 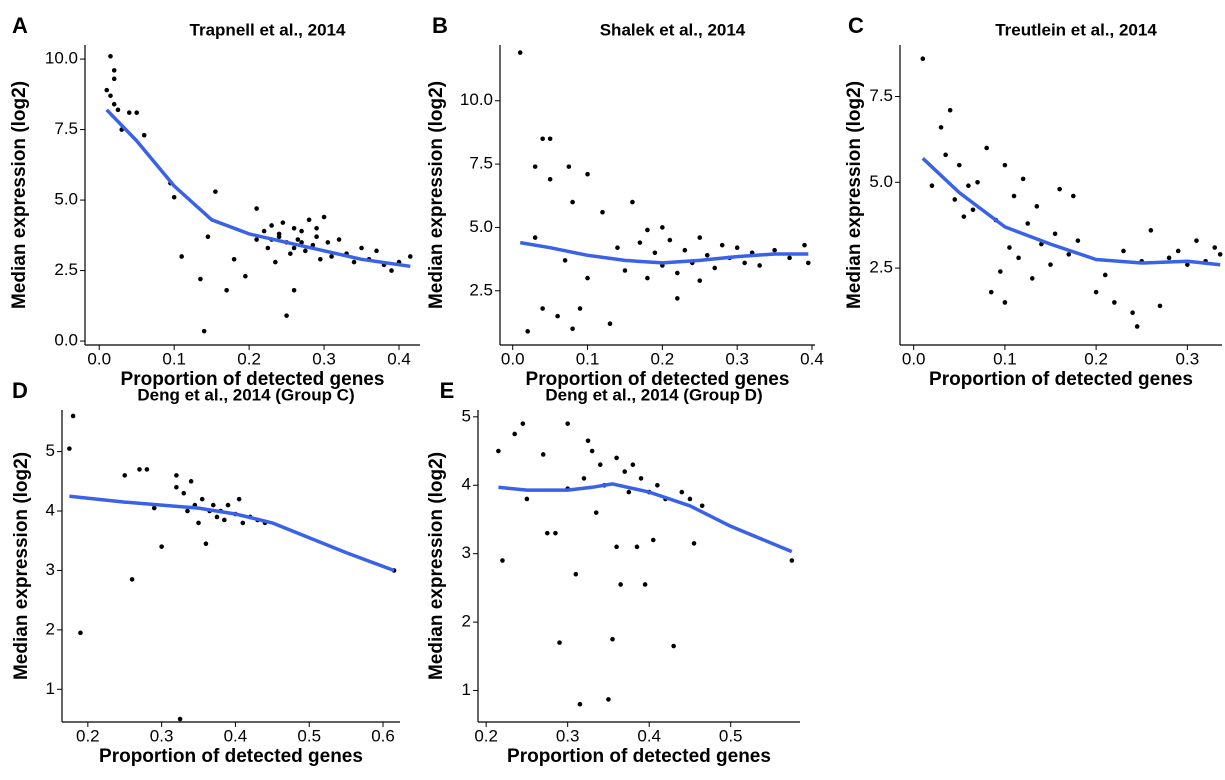 I want to click on y-tick-label: 1, so click(x=50, y=688).